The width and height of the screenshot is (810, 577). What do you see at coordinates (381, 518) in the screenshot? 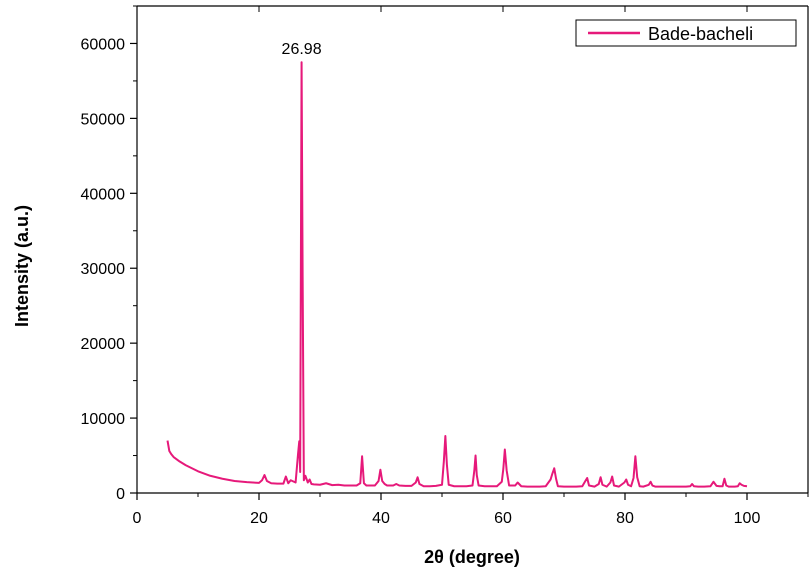
I see `x-tick-label: 40` at bounding box center [381, 518].